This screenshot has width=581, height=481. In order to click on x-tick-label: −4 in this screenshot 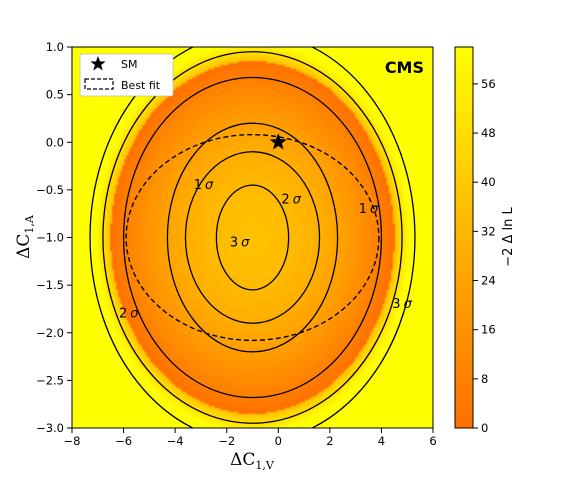, I will do `click(175, 441)`.